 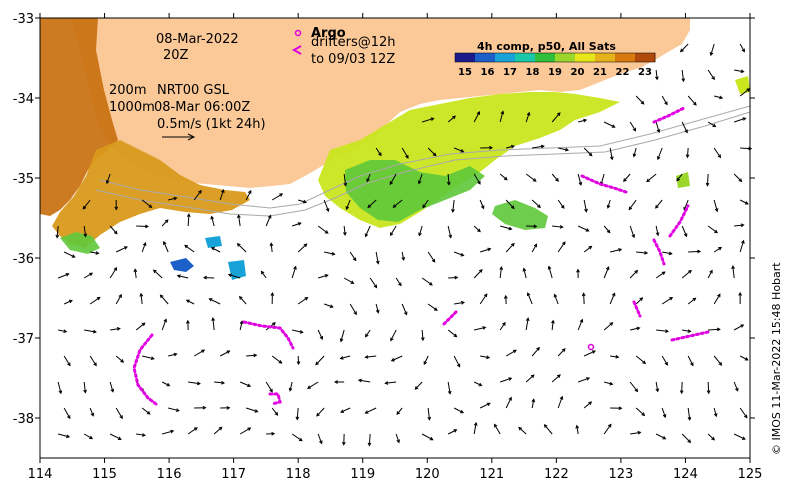 What do you see at coordinates (353, 42) in the screenshot?
I see `drifter-legend-label: drifters@12h` at bounding box center [353, 42].